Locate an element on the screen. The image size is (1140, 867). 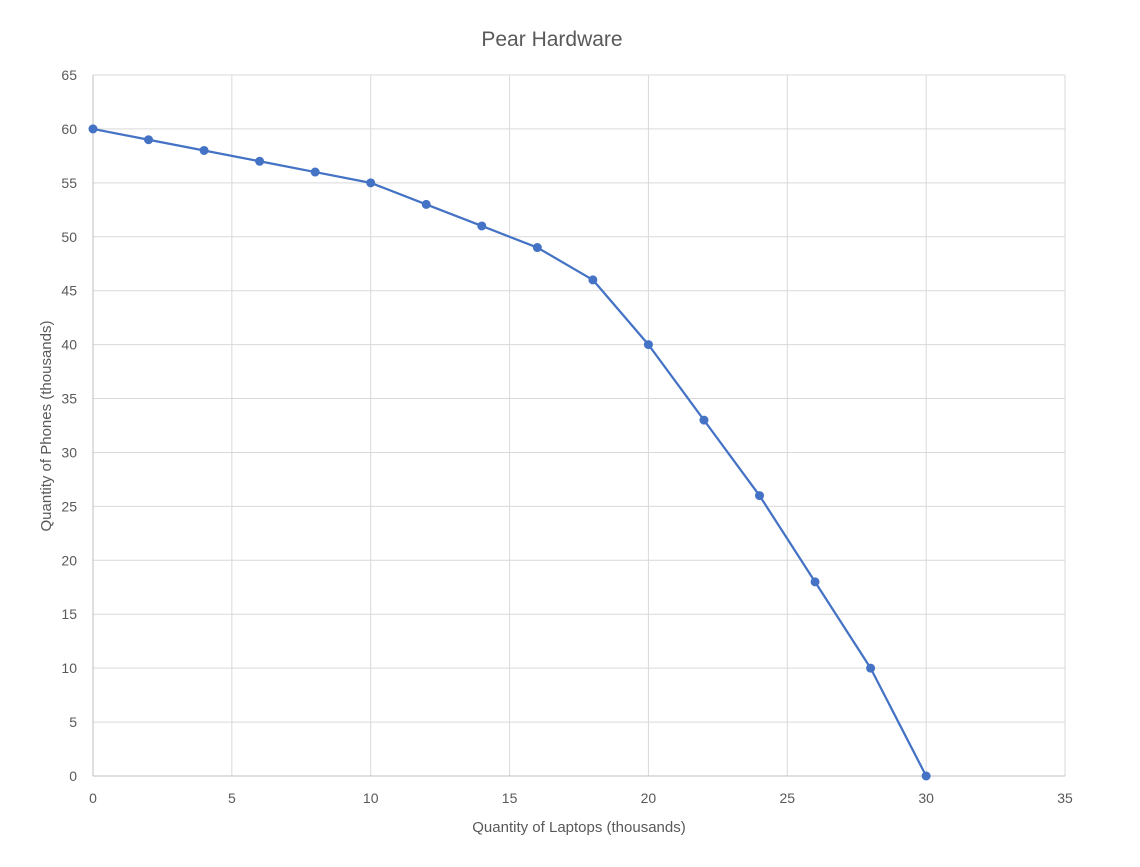
x-tick-label: 30 is located at coordinates (926, 798).